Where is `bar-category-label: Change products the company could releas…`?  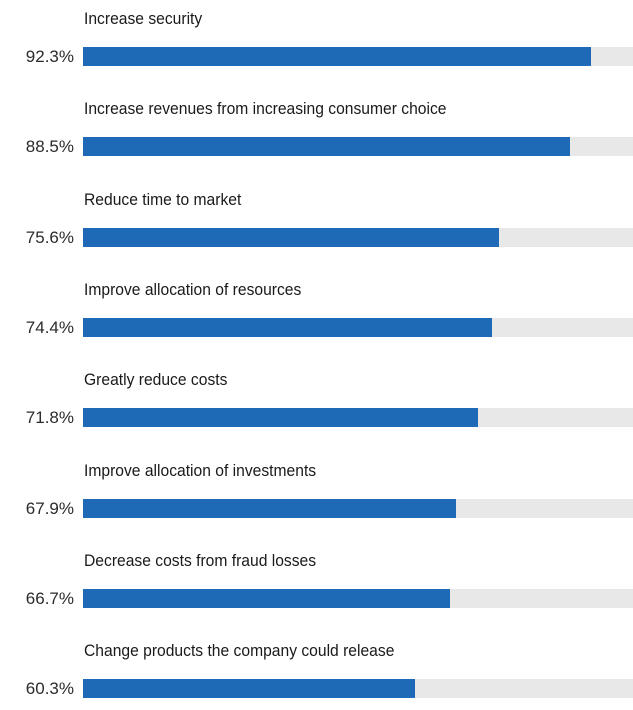 bar-category-label: Change products the company could releas… is located at coordinates (239, 651).